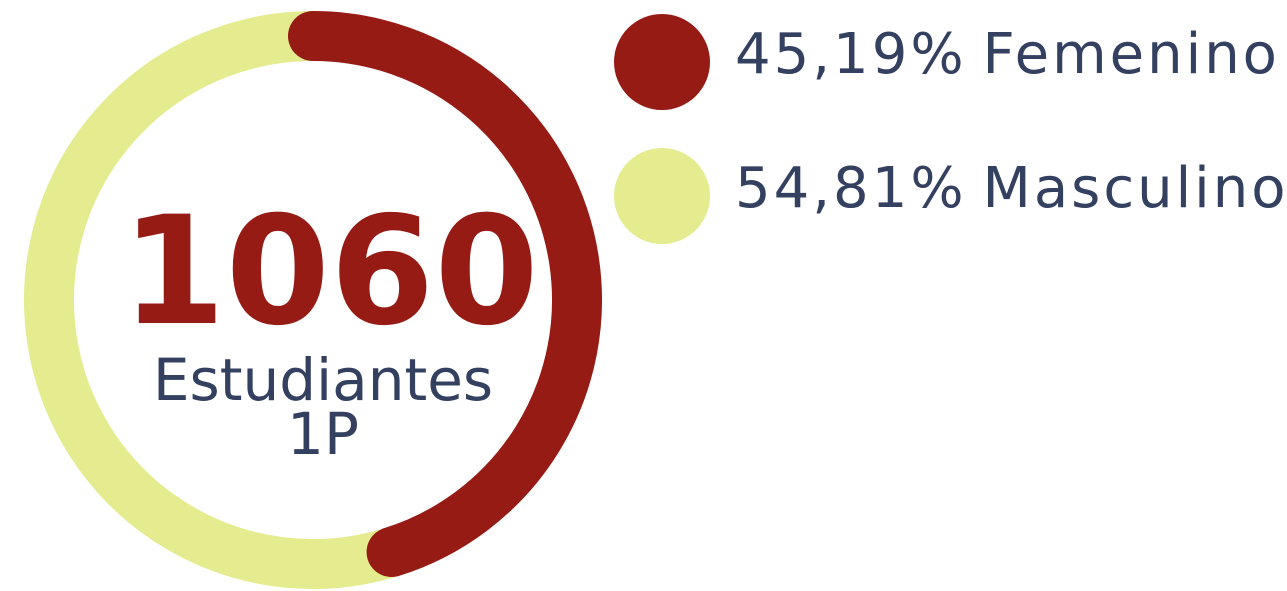  I want to click on legend-text: 54,81% Masculino, so click(1011, 188).